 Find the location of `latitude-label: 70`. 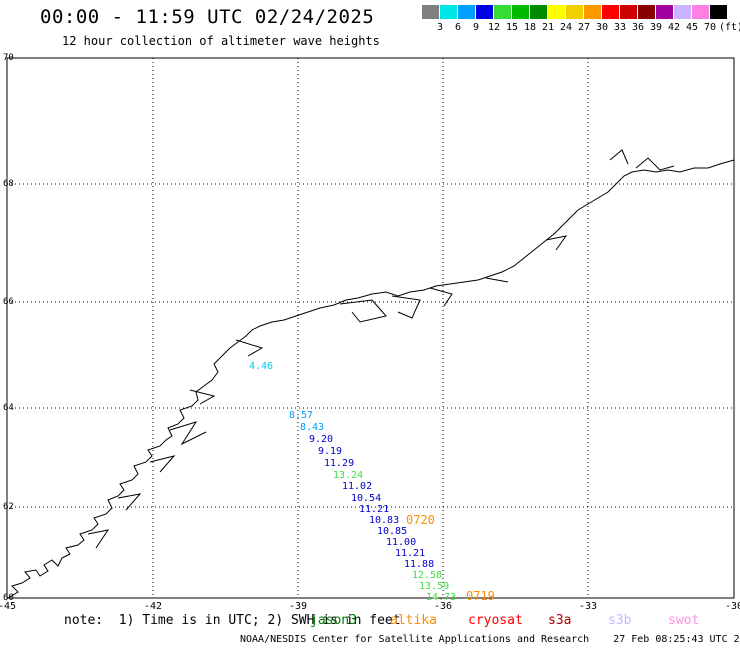

latitude-label: 70 is located at coordinates (8, 58).